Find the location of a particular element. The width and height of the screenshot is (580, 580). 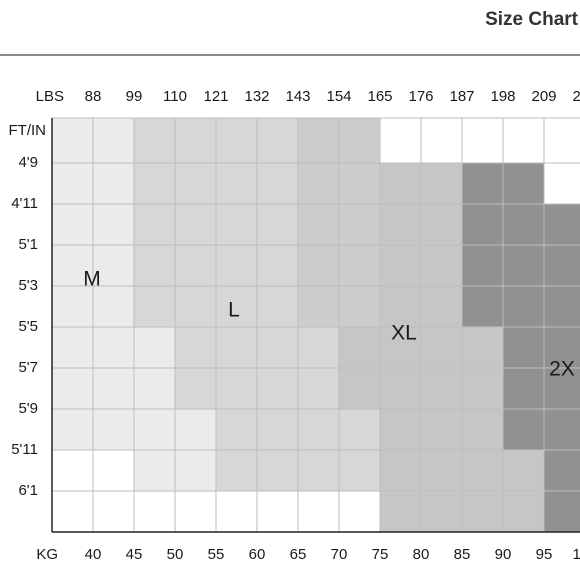

height-value: 5'5 is located at coordinates (28, 326).